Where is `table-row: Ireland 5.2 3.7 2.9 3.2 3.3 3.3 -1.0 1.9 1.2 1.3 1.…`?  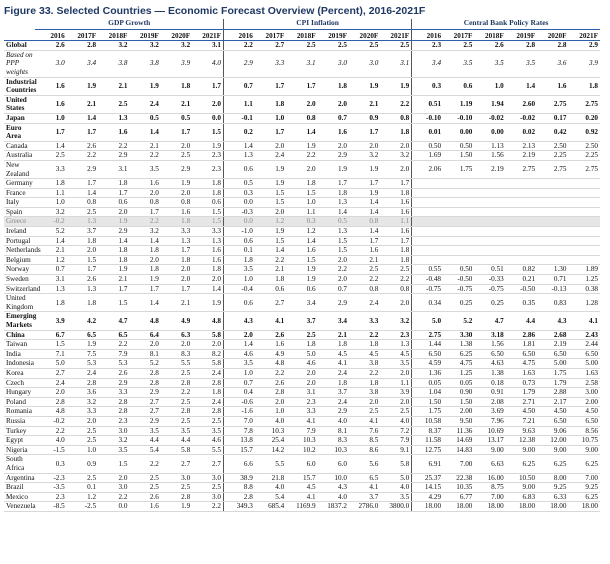
table-row: Ireland 5.2 3.7 2.9 3.2 3.3 3.3 -1.0 1.9 1.2 1.3 1.… is located at coordinates (302, 231).